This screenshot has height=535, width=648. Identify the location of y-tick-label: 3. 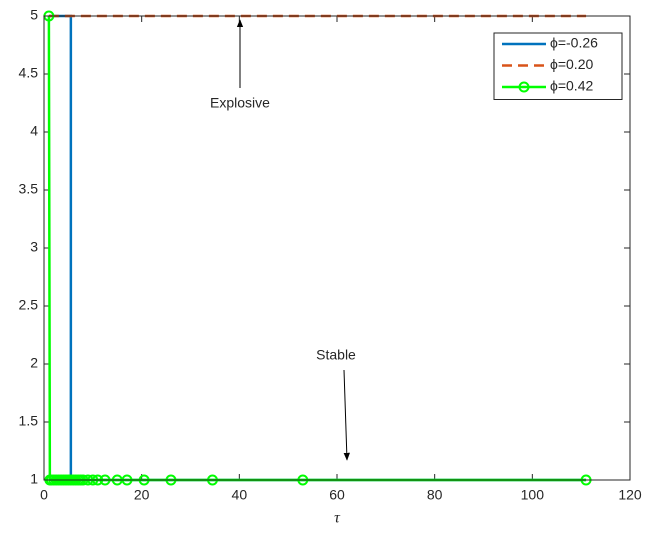
(34, 247).